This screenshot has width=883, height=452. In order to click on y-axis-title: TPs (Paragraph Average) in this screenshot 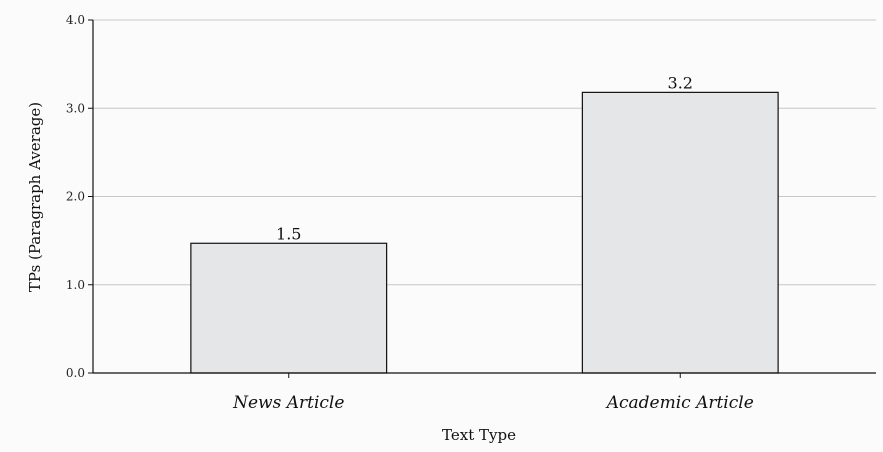, I will do `click(35, 197)`.